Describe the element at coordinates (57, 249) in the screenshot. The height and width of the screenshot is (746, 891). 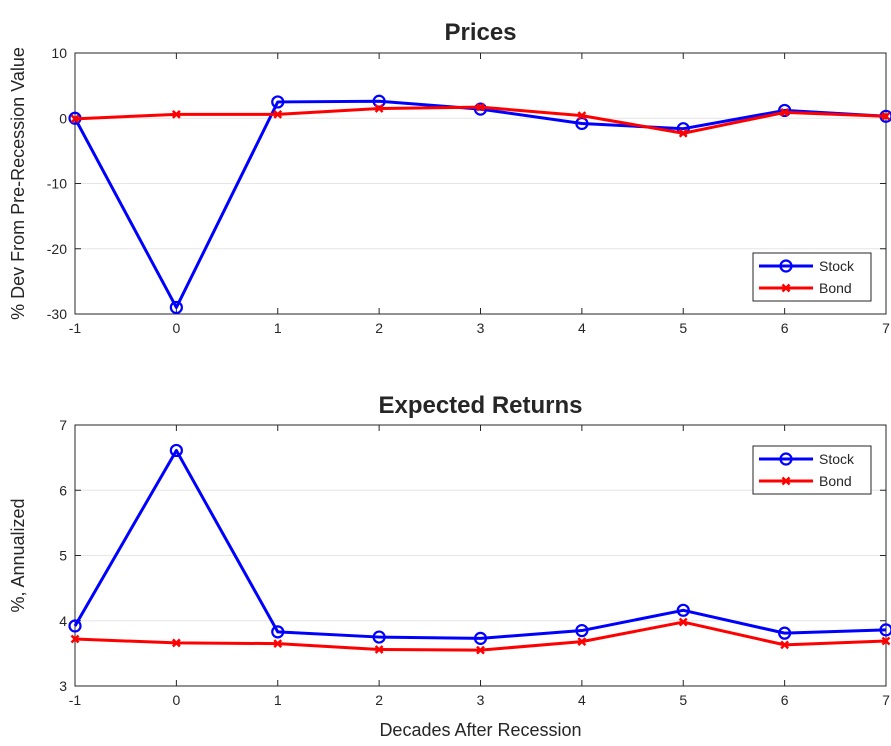
I see `y-tick-label: -20` at that location.